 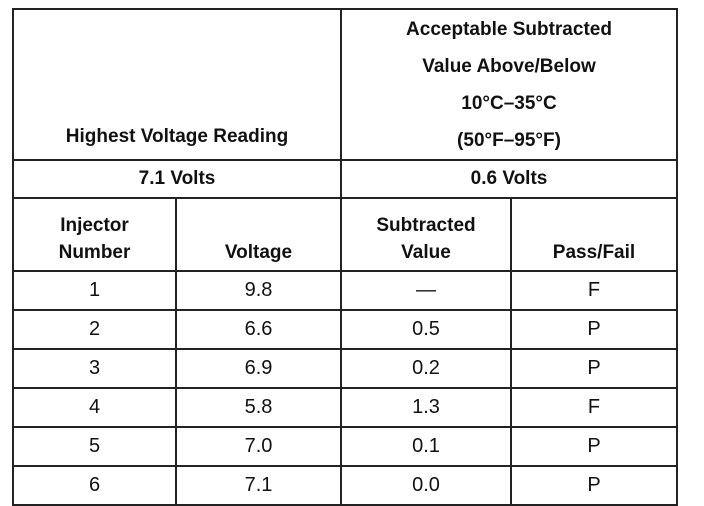 I want to click on data-row: 4 5.8 1.3 F, so click(x=345, y=407).